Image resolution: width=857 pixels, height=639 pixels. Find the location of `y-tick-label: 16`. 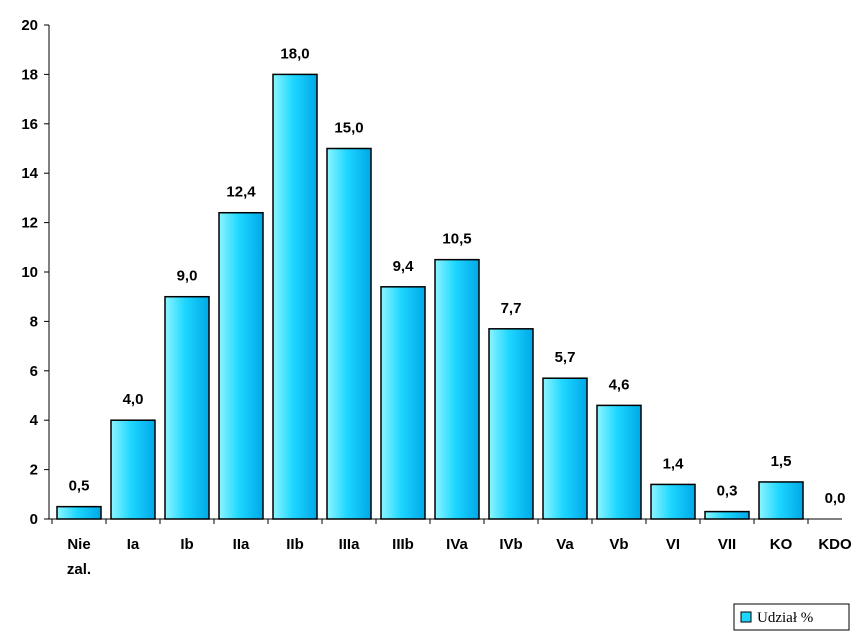

y-tick-label: 16 is located at coordinates (29, 124).